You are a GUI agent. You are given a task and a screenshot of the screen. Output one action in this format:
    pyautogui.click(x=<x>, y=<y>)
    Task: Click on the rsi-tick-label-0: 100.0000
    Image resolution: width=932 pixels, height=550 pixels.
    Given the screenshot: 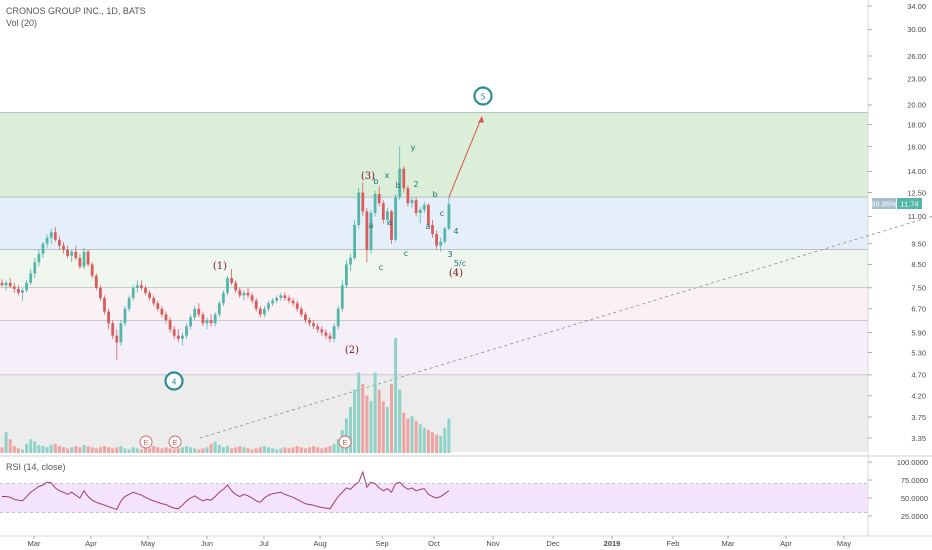 What is the action you would take?
    pyautogui.click(x=912, y=462)
    